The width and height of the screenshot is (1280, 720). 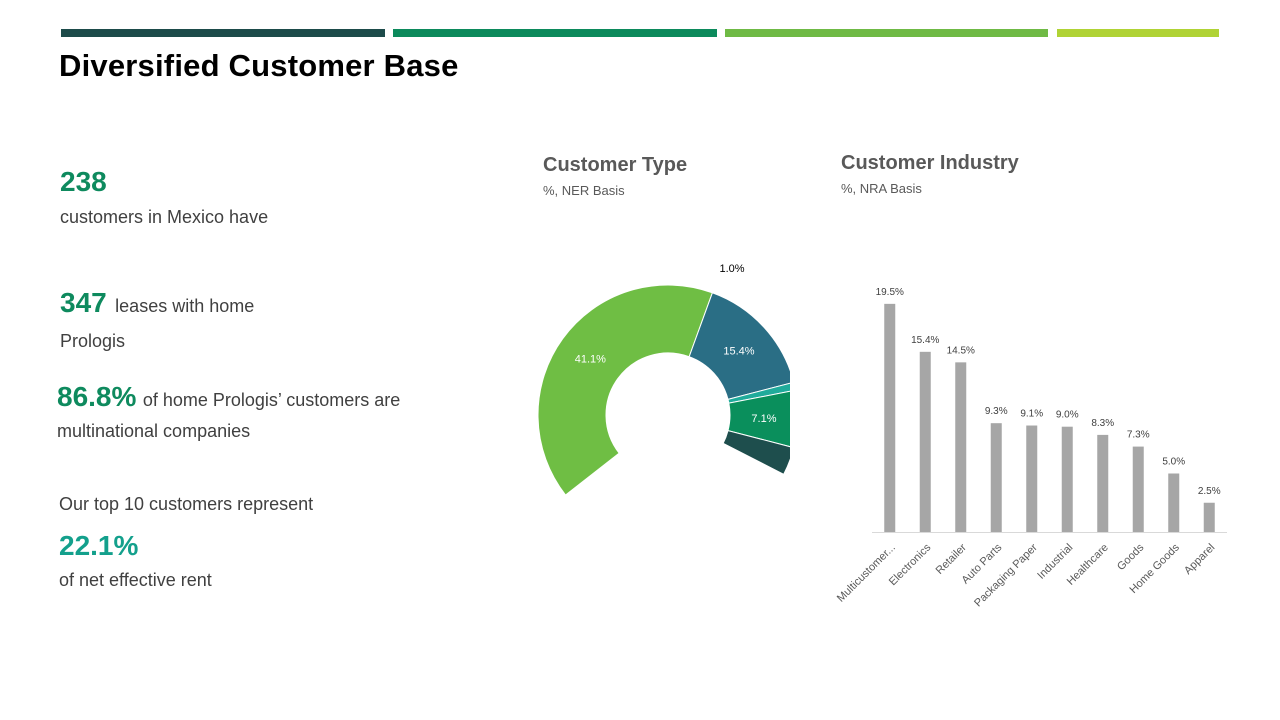 What do you see at coordinates (1067, 415) in the screenshot?
I see `bar-value-label-6: 9.0%` at bounding box center [1067, 415].